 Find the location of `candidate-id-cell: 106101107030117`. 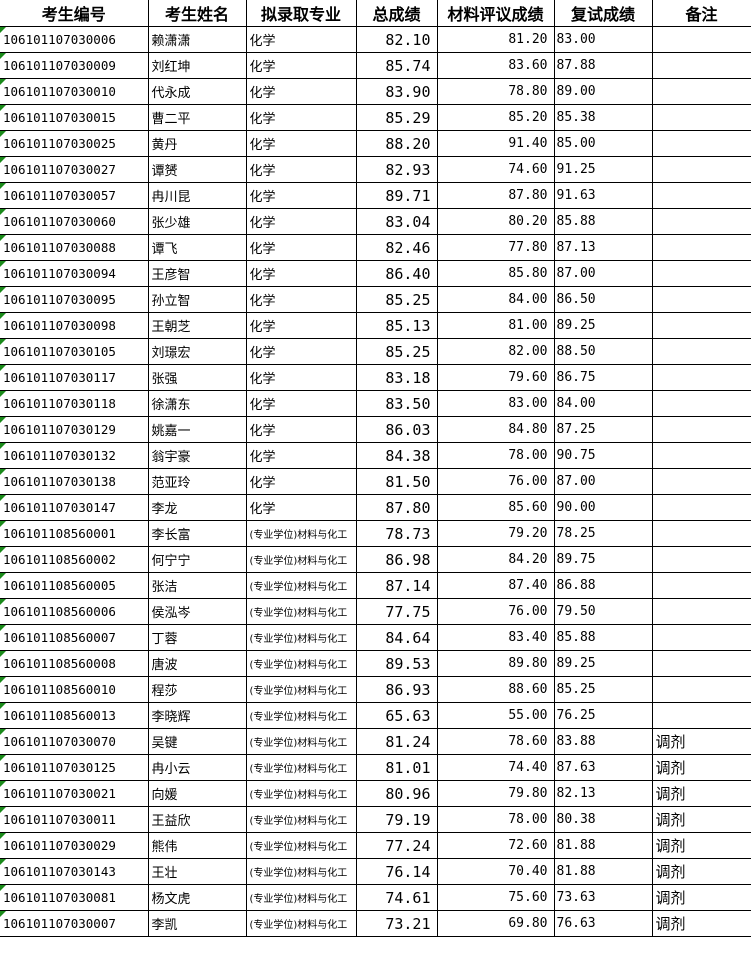

candidate-id-cell: 106101107030117 is located at coordinates (74, 377).